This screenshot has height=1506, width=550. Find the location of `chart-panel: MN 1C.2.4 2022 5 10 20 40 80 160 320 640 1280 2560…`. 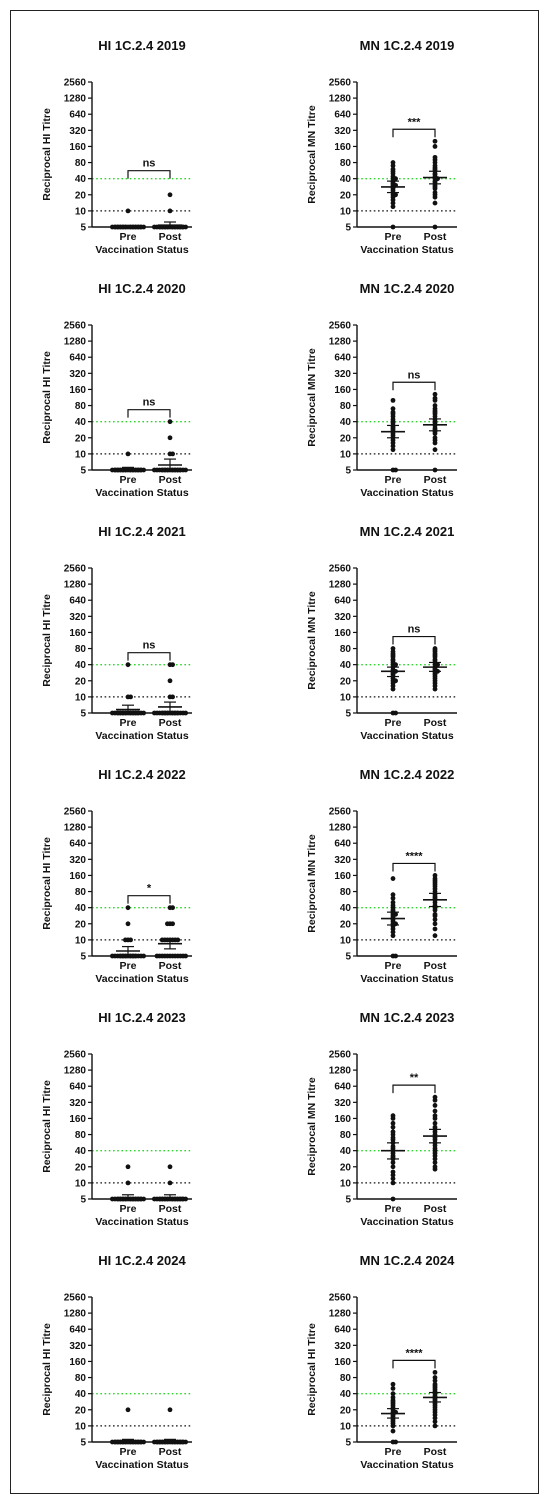

chart-panel: MN 1C.2.4 2022 5 10 20 40 80 160 320 640 1280 2560… is located at coordinates (407, 862).